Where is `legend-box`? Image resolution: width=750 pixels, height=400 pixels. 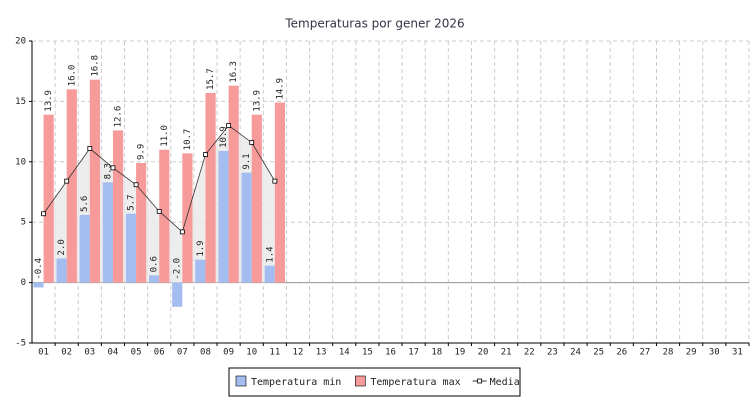
legend-box is located at coordinates (374, 382).